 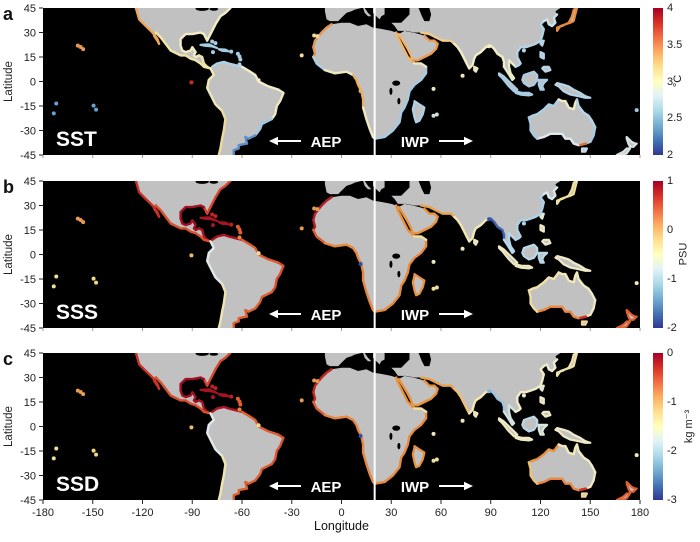 What do you see at coordinates (53, 113) in the screenshot?
I see `island-tonga` at bounding box center [53, 113].